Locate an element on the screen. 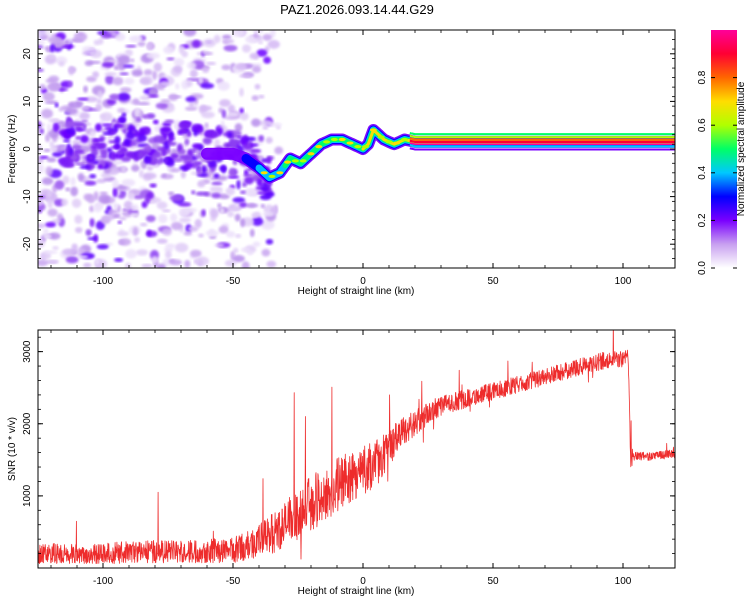  colorbar-label: Normalized spectral amplitude is located at coordinates (741, 148).